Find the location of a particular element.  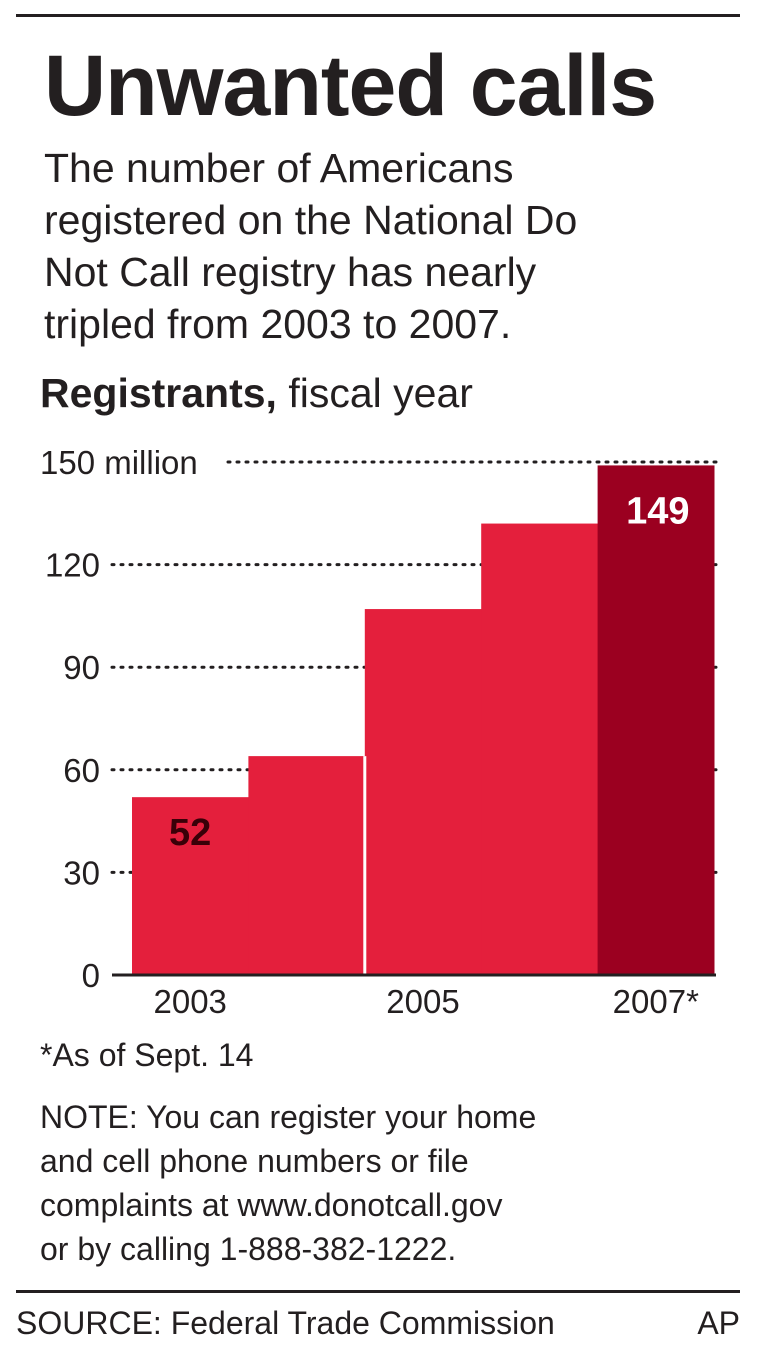

unit-label: Registrants, fiscal year is located at coordinates (256, 393).